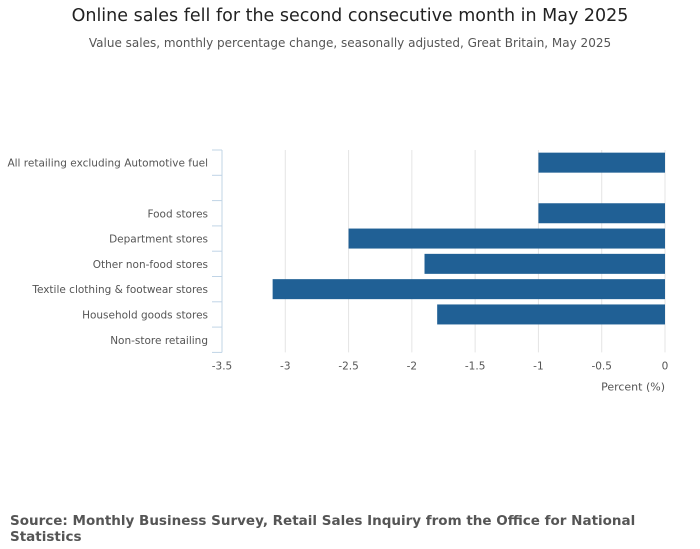  I want to click on category-label: Non-store retailing, so click(159, 341).